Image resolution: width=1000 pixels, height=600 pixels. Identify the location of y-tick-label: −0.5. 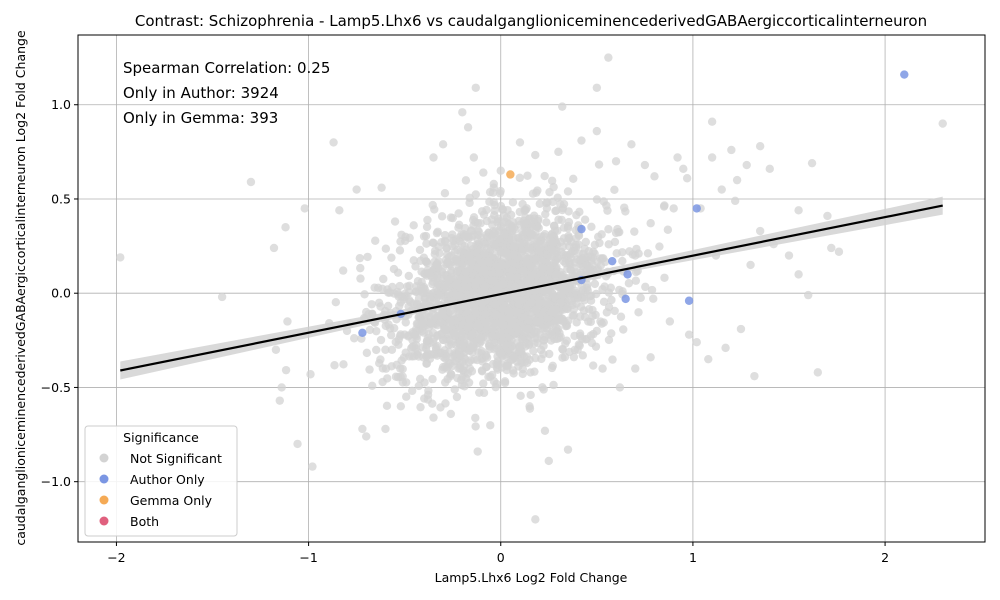
(56, 387).